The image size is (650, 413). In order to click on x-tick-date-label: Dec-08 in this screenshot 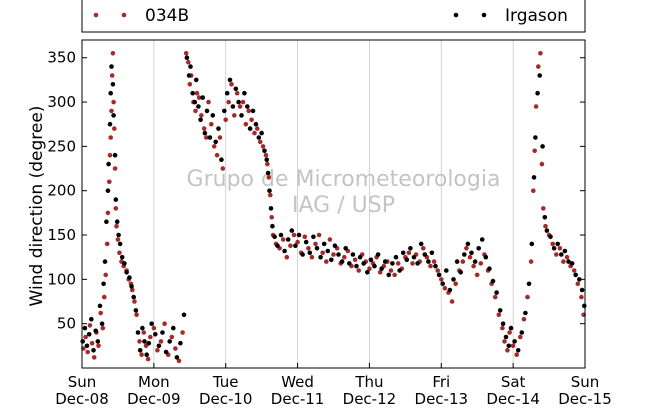, I will do `click(82, 399)`.